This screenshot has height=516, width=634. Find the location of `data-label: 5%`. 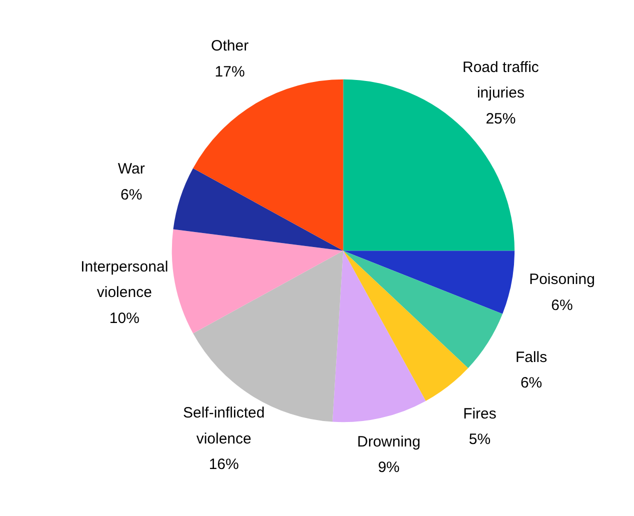

data-label: 5% is located at coordinates (479, 439).